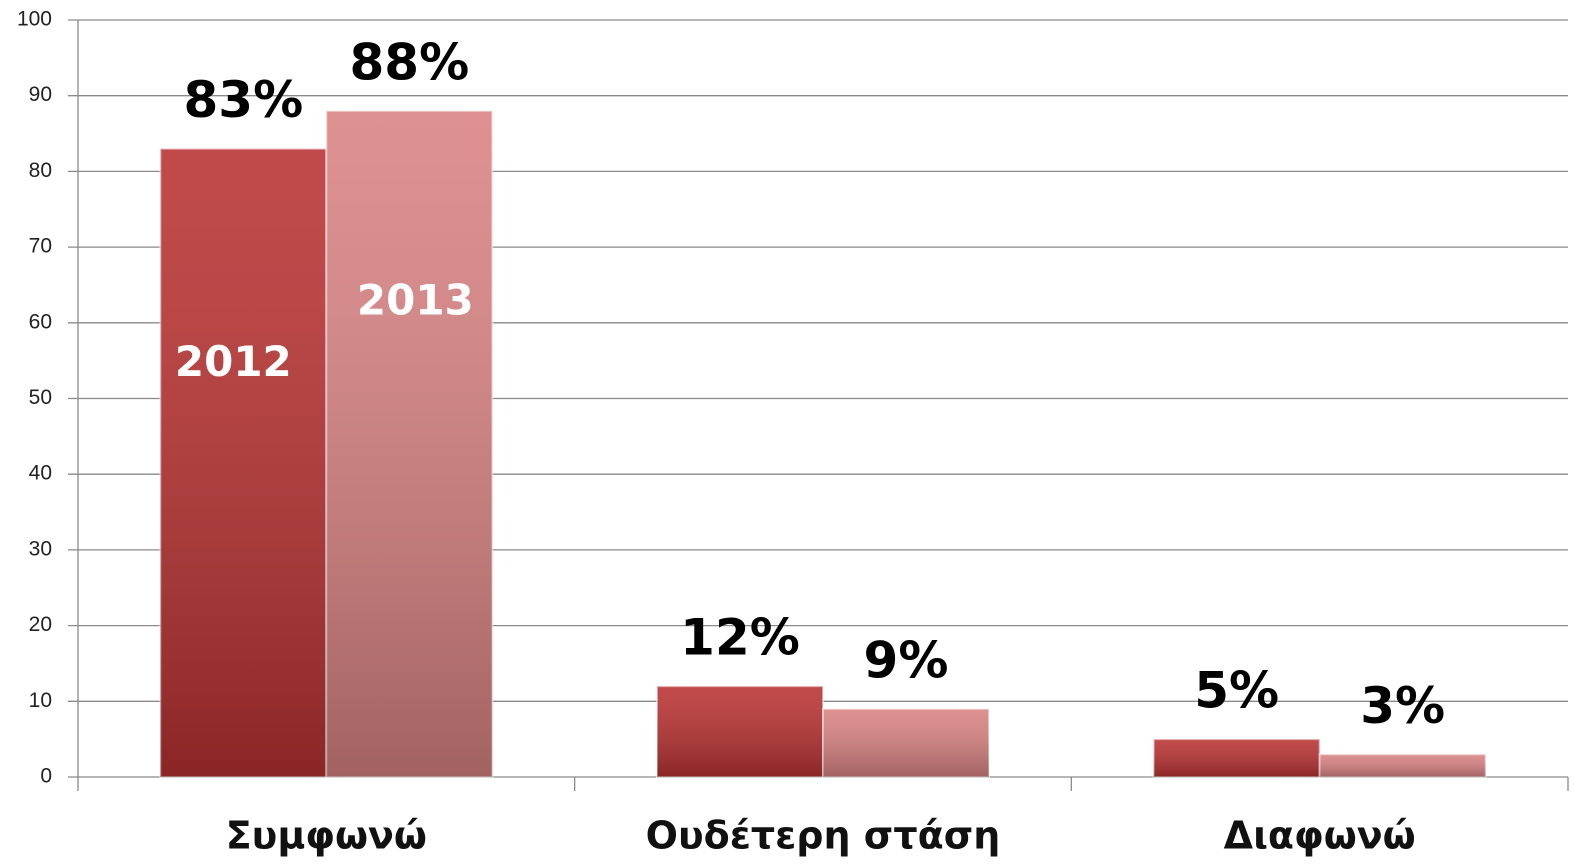 This screenshot has width=1574, height=865. Describe the element at coordinates (243, 100) in the screenshot. I see `value-label: 83%` at that location.